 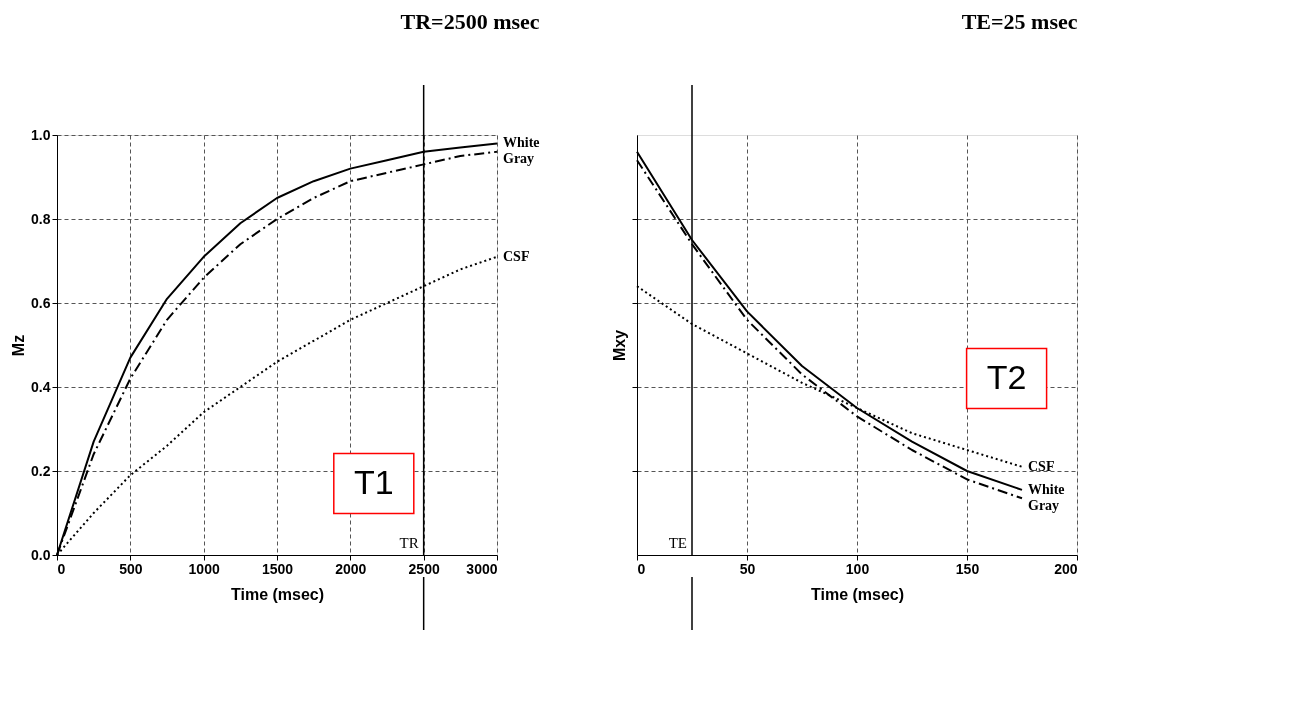 What do you see at coordinates (277, 568) in the screenshot?
I see `x-tick-label: 1500` at bounding box center [277, 568].